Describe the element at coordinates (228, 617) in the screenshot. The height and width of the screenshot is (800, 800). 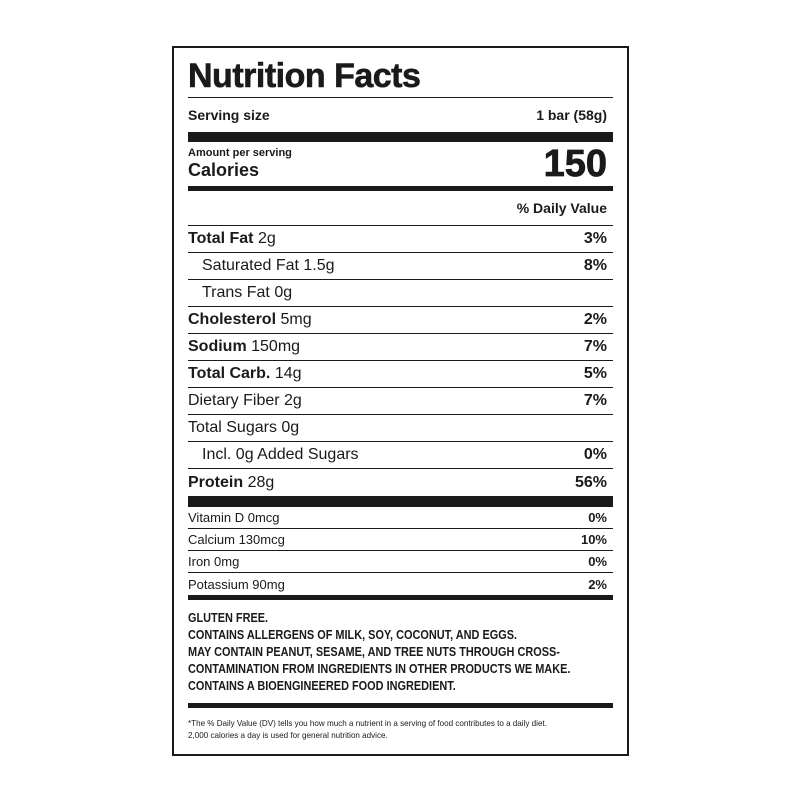
I see `note-line: GLUTEN FREE.` at that location.